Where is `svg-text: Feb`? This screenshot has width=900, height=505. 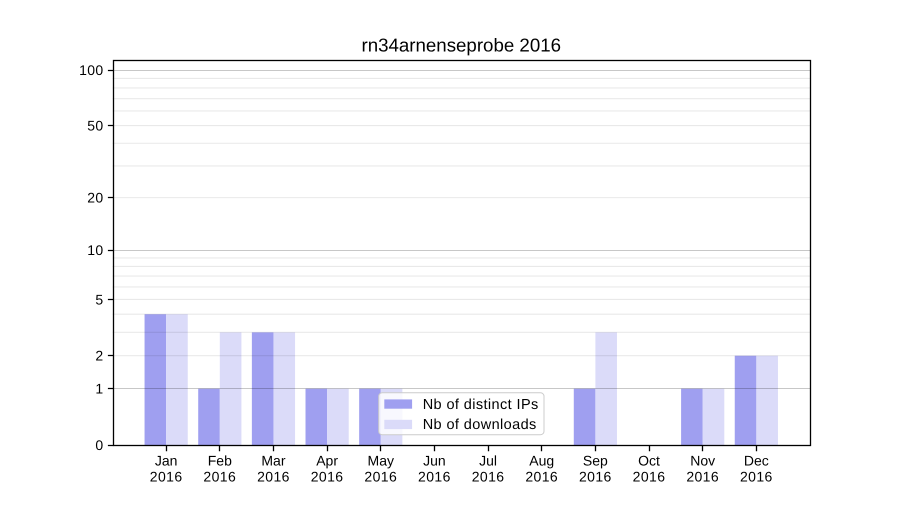 svg-text: Feb is located at coordinates (220, 461).